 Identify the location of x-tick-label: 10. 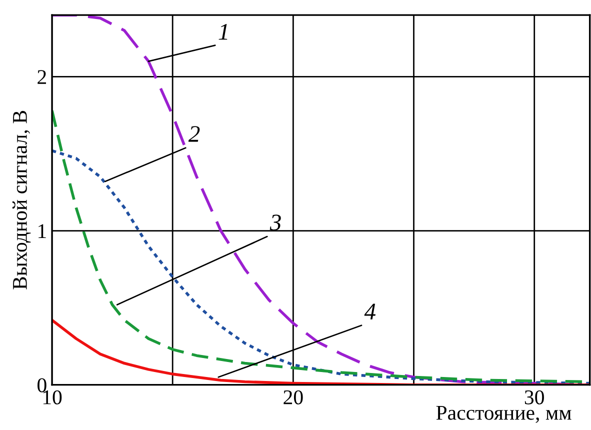
(52, 397).